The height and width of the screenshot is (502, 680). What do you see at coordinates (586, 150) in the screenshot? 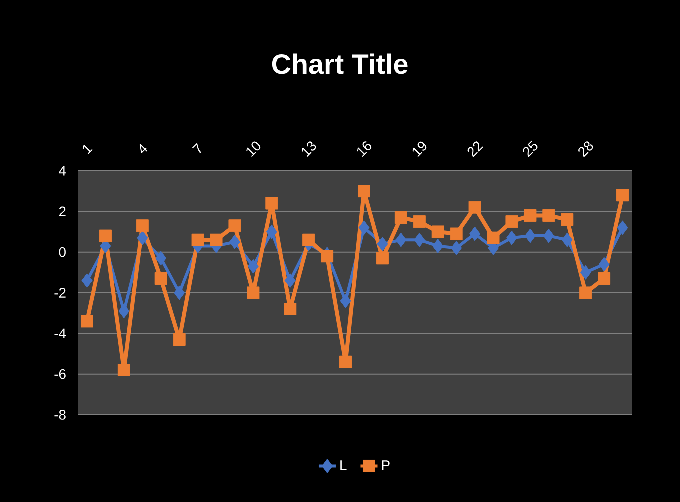
I see `x-tick-label: 28` at bounding box center [586, 150].